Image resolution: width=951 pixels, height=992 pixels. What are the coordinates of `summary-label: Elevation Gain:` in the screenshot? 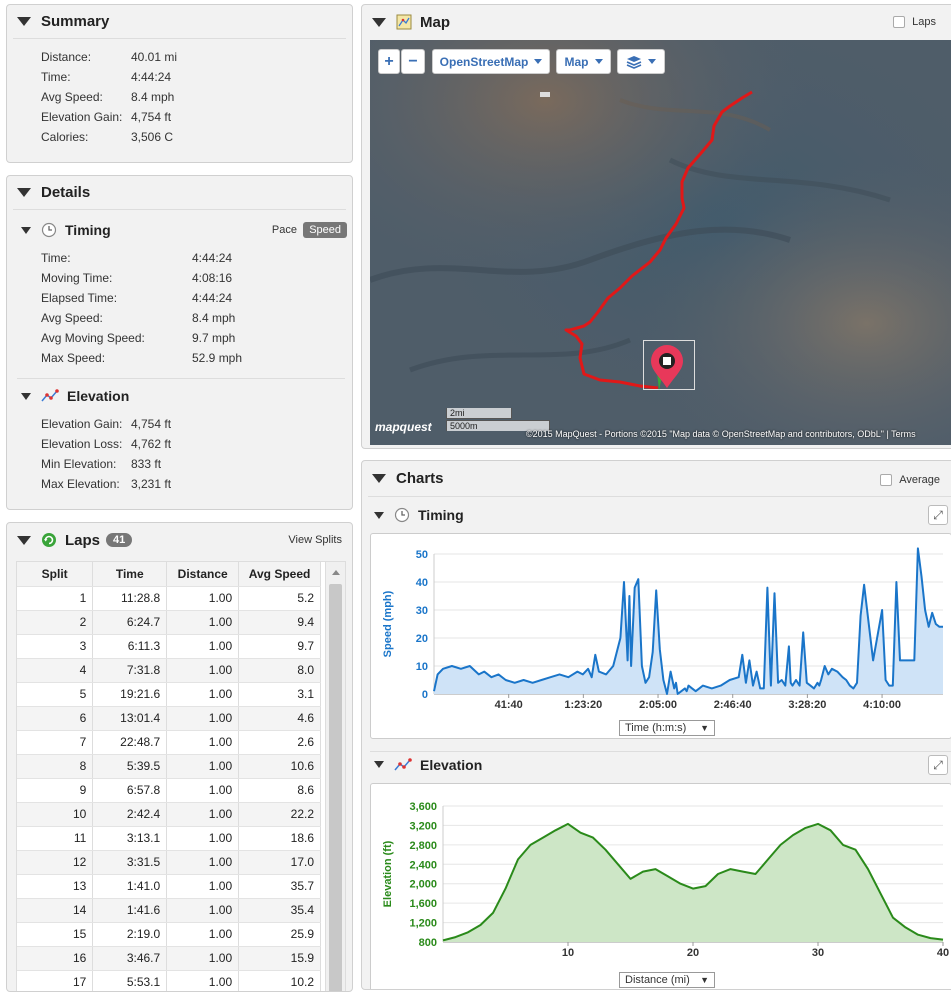 It's located at (82, 117).